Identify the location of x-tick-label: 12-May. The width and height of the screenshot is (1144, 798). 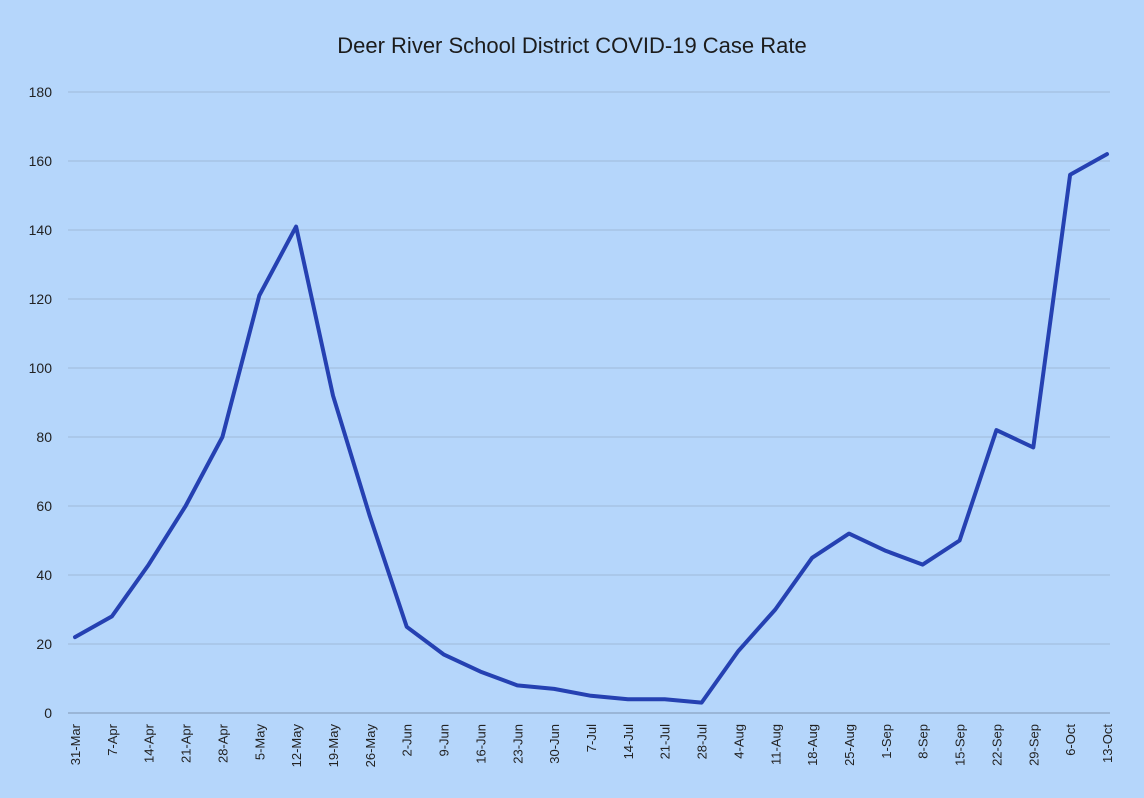
(296, 746).